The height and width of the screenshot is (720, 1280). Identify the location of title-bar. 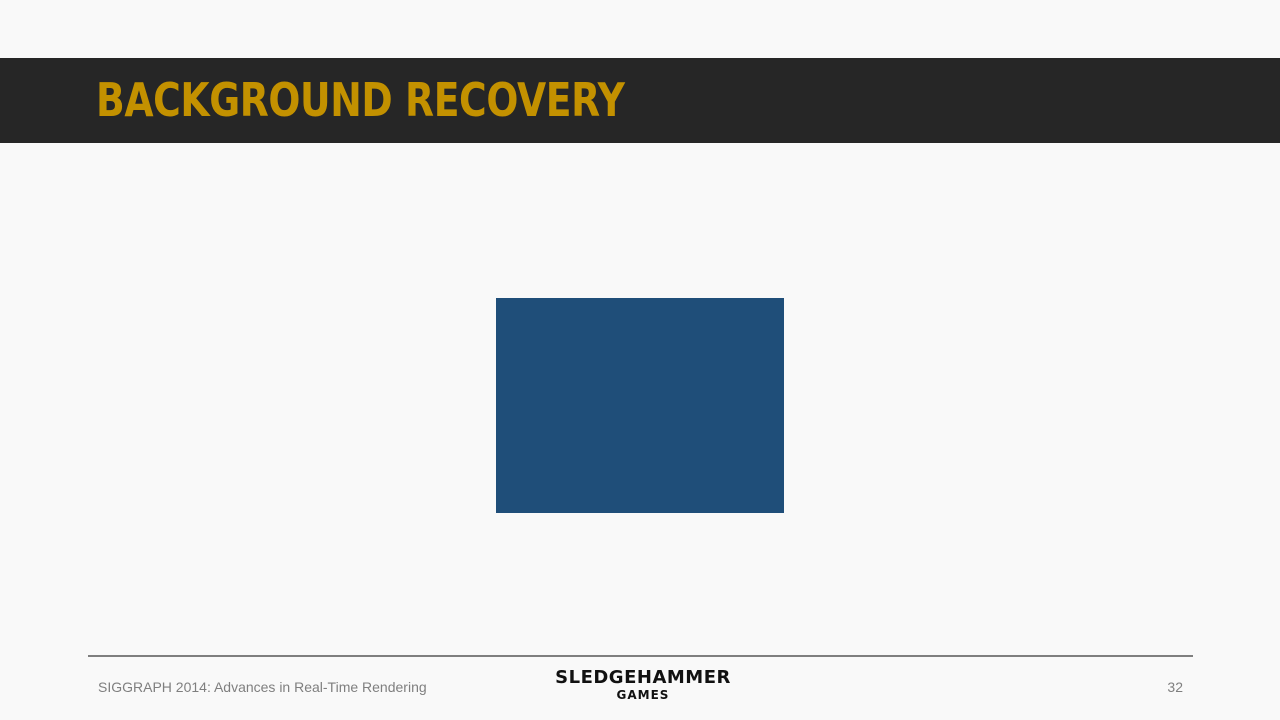
(640, 100).